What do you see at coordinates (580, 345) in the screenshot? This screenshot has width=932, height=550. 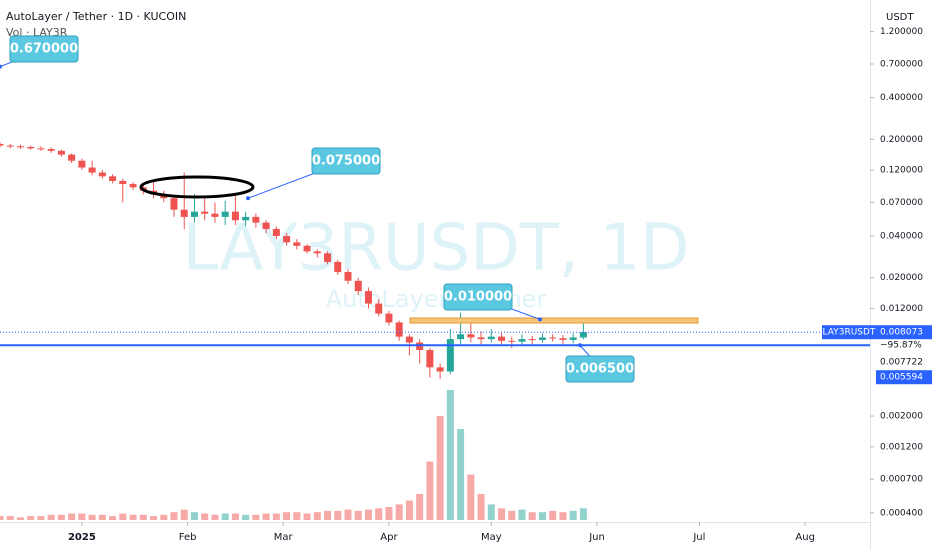 I see `callout-anchor` at bounding box center [580, 345].